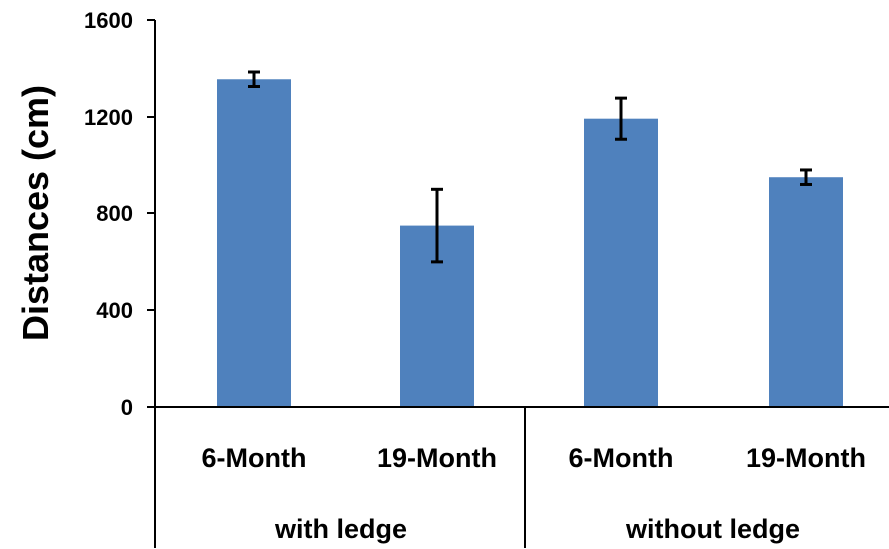 The width and height of the screenshot is (889, 549). What do you see at coordinates (806, 177) in the screenshot?
I see `error-bar-without-ledge-19-month` at bounding box center [806, 177].